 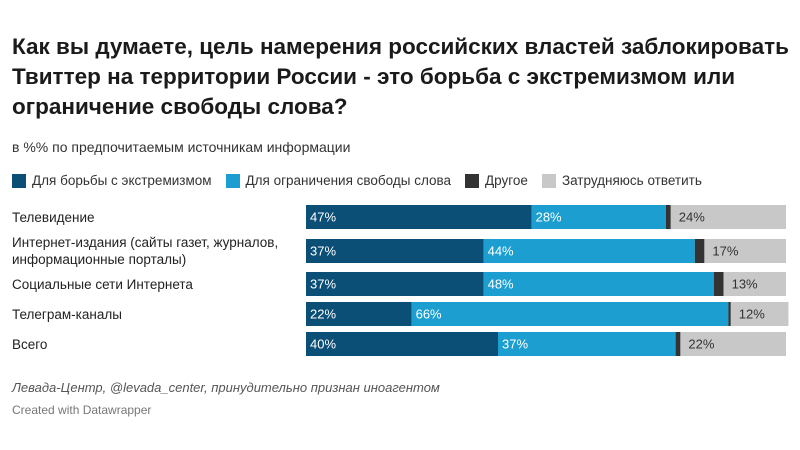 What do you see at coordinates (82, 410) in the screenshot?
I see `credit: Created with Datawrapper` at bounding box center [82, 410].